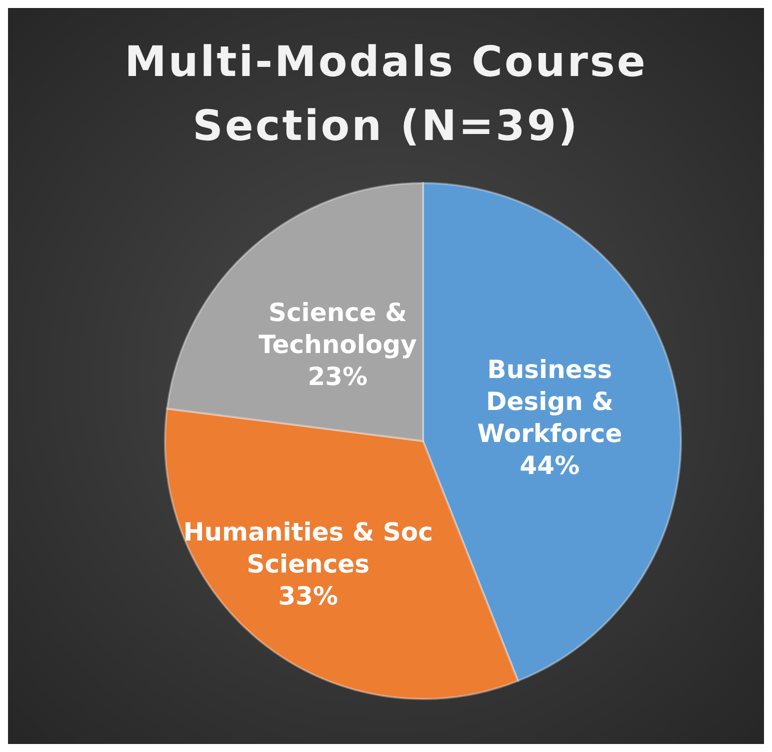 The image size is (772, 752). I want to click on data-label: 44%, so click(550, 465).